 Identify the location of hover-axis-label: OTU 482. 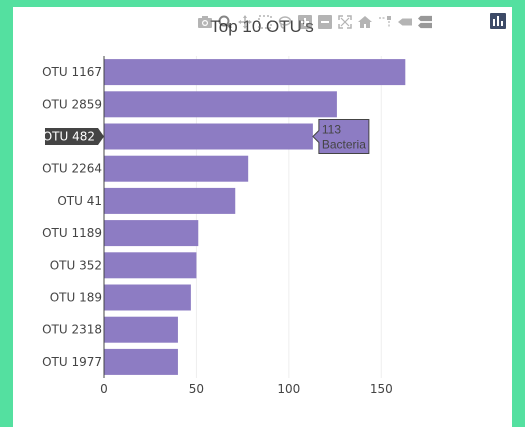
(73, 136).